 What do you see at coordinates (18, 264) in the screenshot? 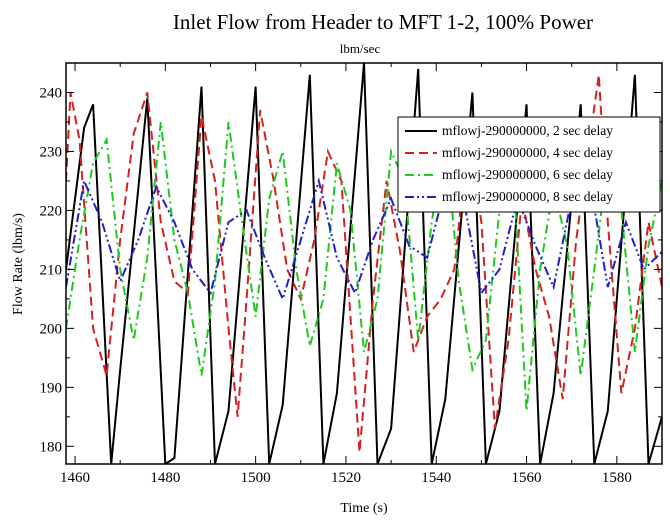
I see `y-axis-label: Flow Rate (lbm/s)` at bounding box center [18, 264].